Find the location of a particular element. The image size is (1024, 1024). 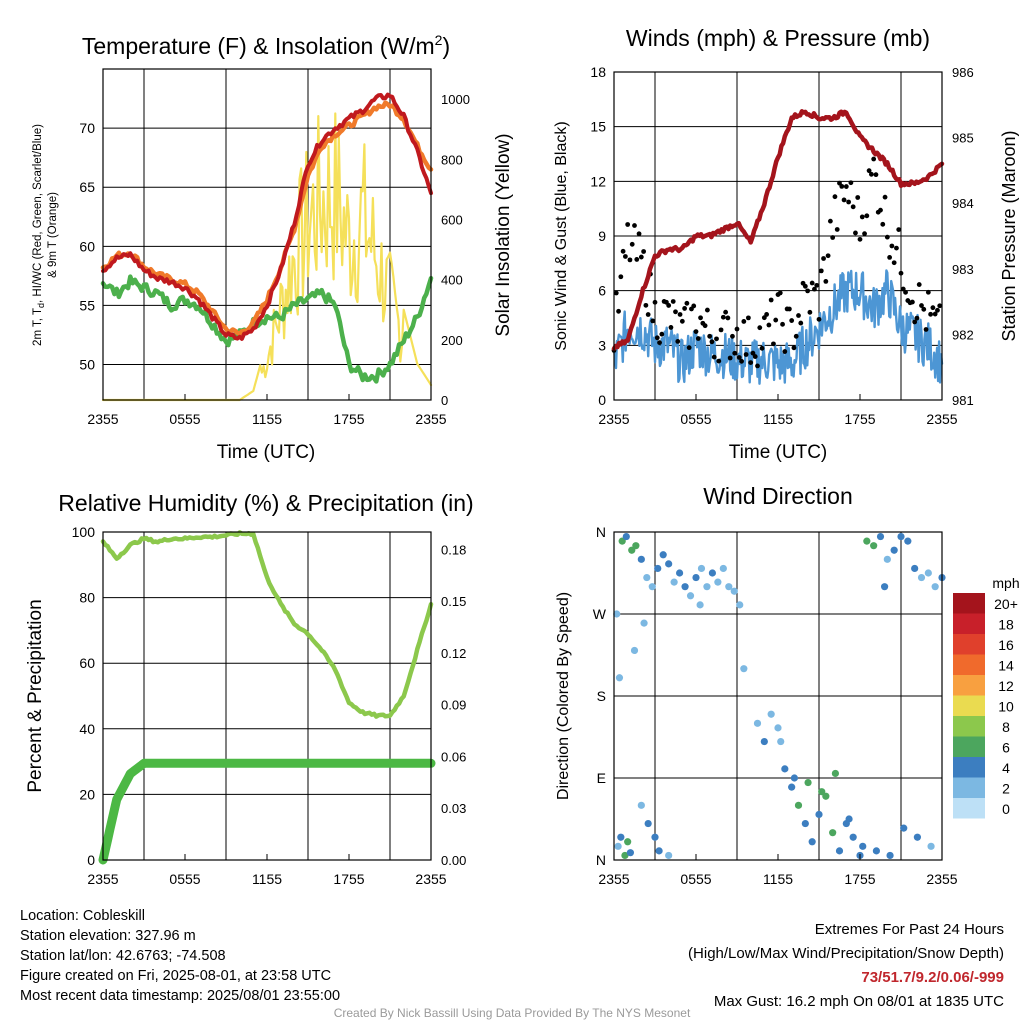

station-latlon: Station lat/lon: 42.6763; -74.508 is located at coordinates (123, 956).